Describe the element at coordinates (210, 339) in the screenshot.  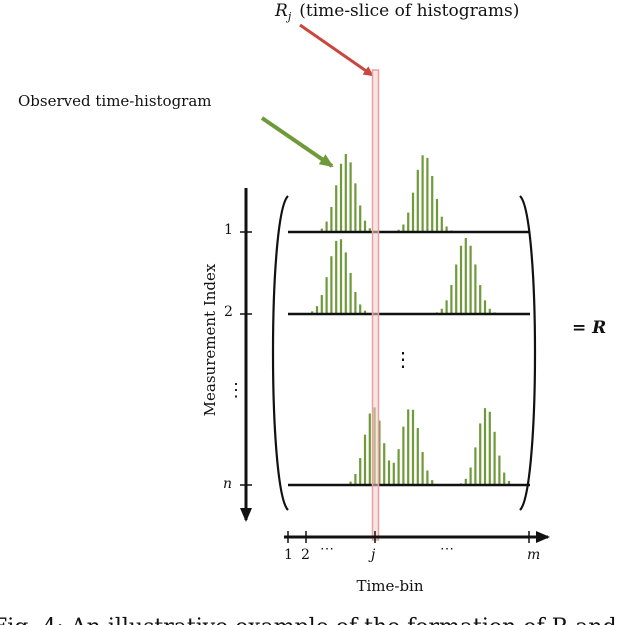
I see `y-axis-label: Measurement Index` at that location.